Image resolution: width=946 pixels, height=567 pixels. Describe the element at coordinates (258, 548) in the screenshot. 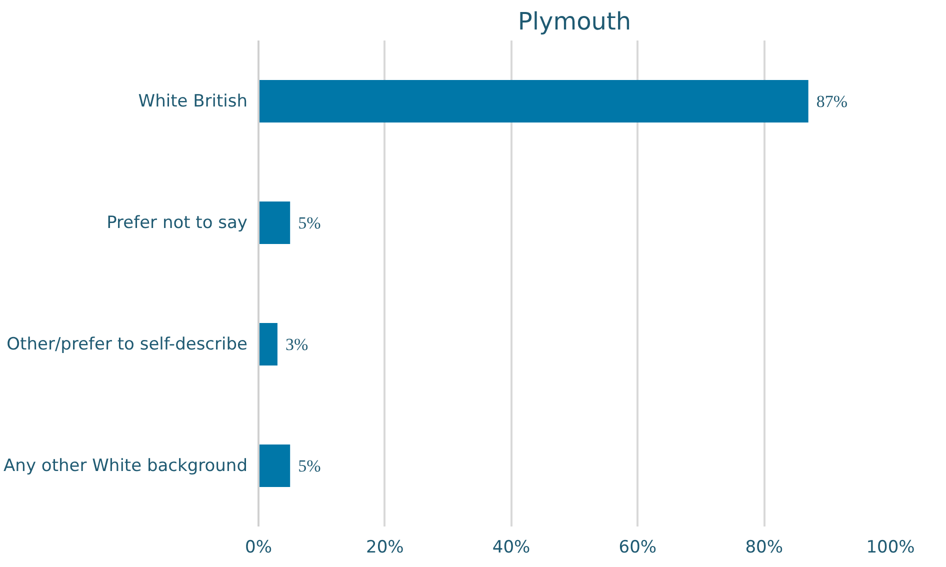

I see `x-tick-label: 0%` at that location.